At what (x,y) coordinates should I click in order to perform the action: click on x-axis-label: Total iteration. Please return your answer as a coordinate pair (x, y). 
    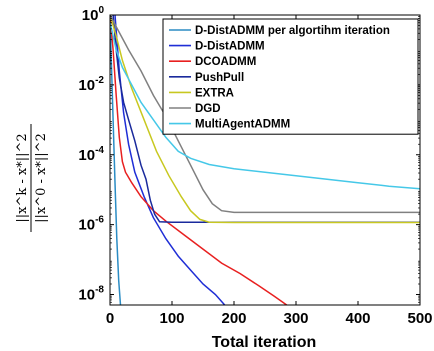
    Looking at the image, I should click on (264, 342).